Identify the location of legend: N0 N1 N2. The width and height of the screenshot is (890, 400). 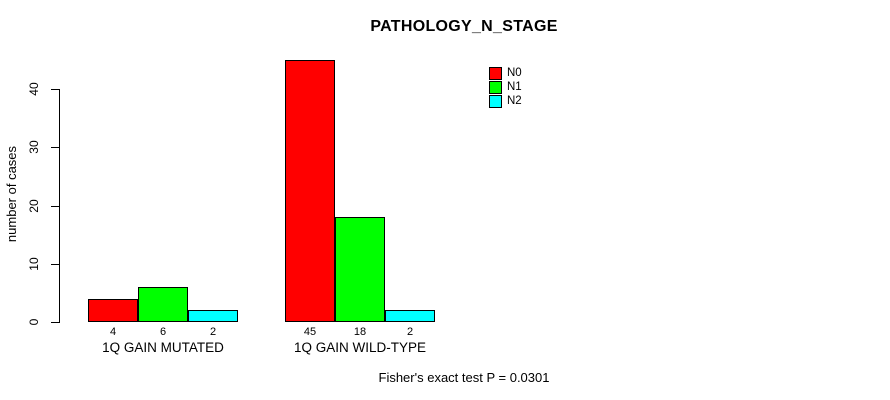
(505, 87).